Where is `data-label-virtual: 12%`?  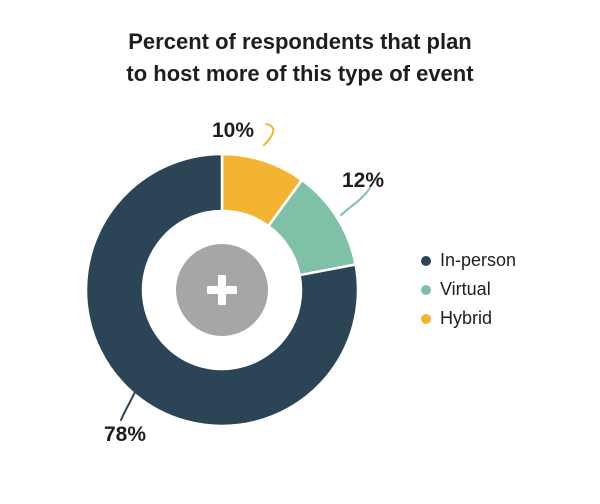 data-label-virtual: 12% is located at coordinates (363, 180).